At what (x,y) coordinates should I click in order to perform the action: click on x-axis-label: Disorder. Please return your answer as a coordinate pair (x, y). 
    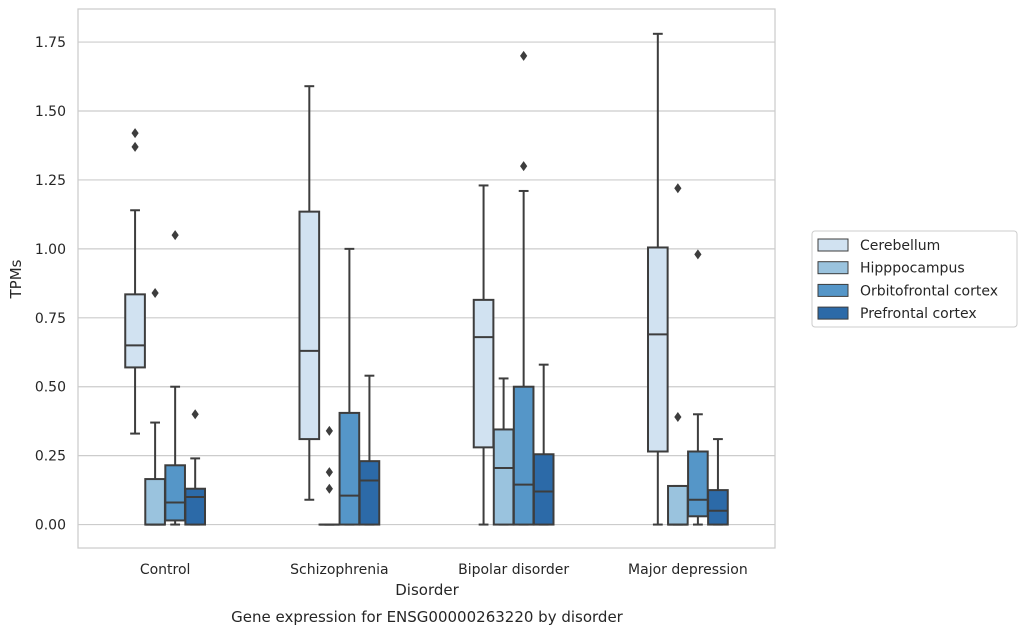
    Looking at the image, I should click on (427, 590).